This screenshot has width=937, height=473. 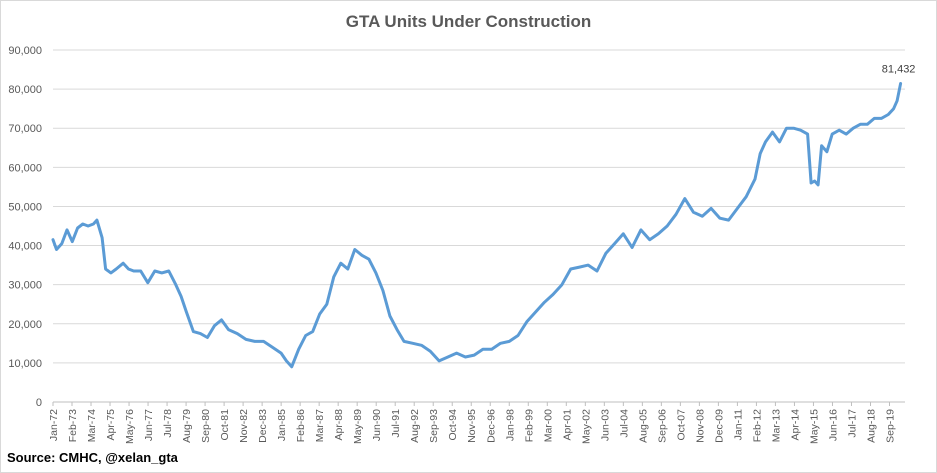 What do you see at coordinates (738, 424) in the screenshot?
I see `x-tick-label: Jan-11` at bounding box center [738, 424].